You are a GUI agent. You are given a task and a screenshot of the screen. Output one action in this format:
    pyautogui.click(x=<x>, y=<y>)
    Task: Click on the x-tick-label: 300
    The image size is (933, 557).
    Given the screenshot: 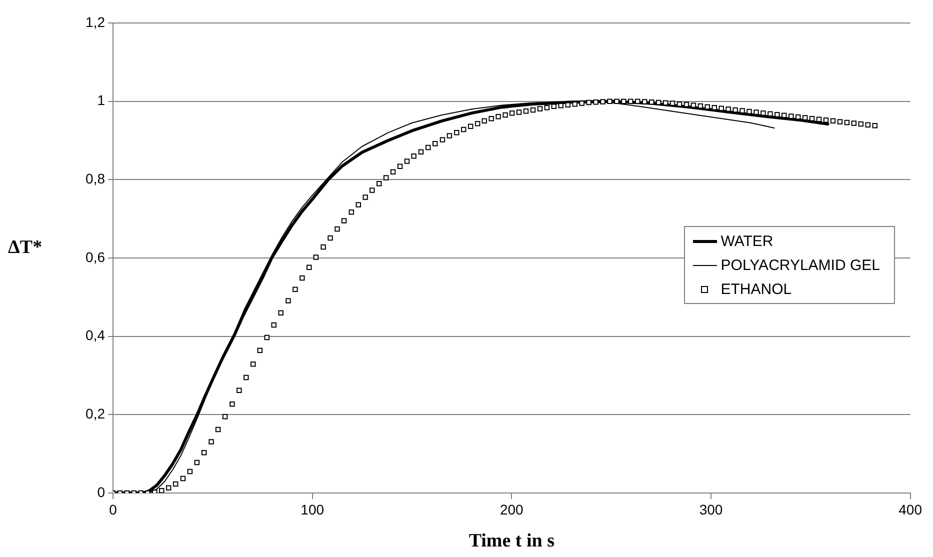 What is the action you would take?
    pyautogui.click(x=711, y=509)
    